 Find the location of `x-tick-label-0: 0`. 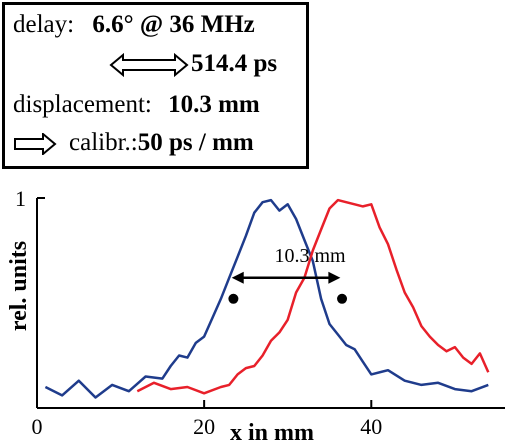

x-tick-label-0: 0 is located at coordinates (37, 426).